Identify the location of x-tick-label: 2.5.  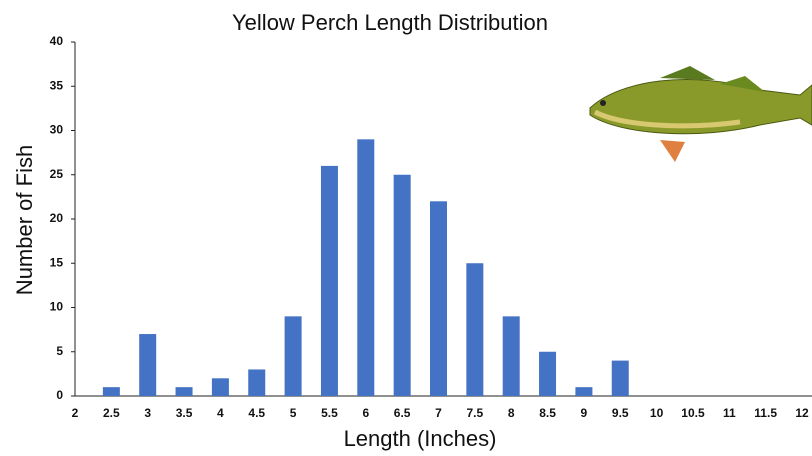
(111, 413).